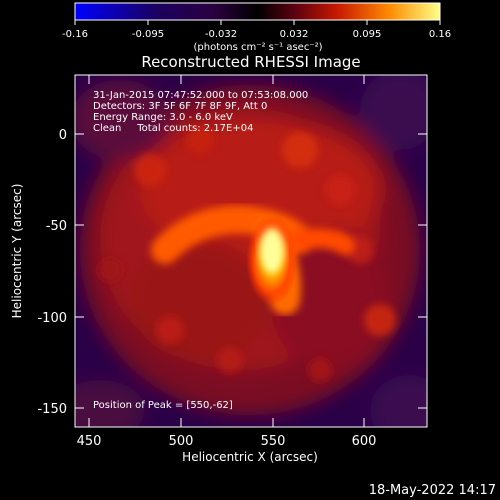  What do you see at coordinates (75, 34) in the screenshot?
I see `colorbar-tick-label: -0.16` at bounding box center [75, 34].